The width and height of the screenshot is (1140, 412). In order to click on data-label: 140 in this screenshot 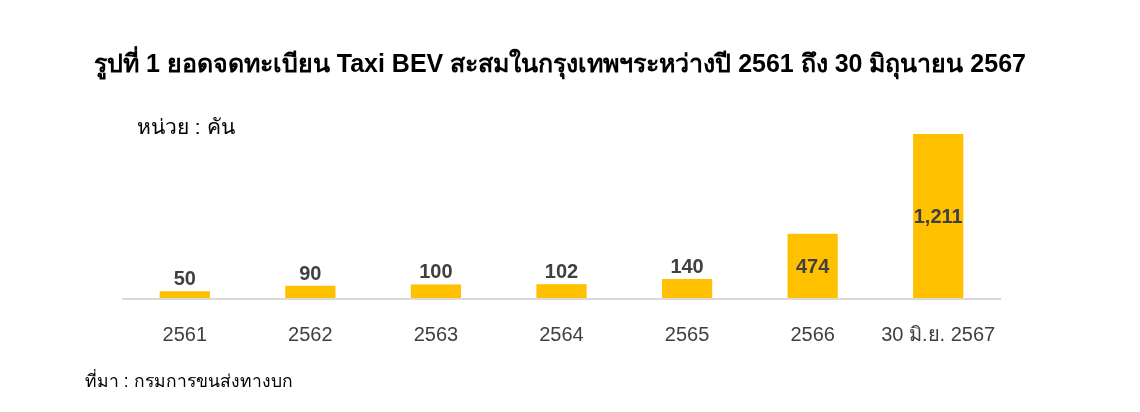, I will do `click(687, 266)`.